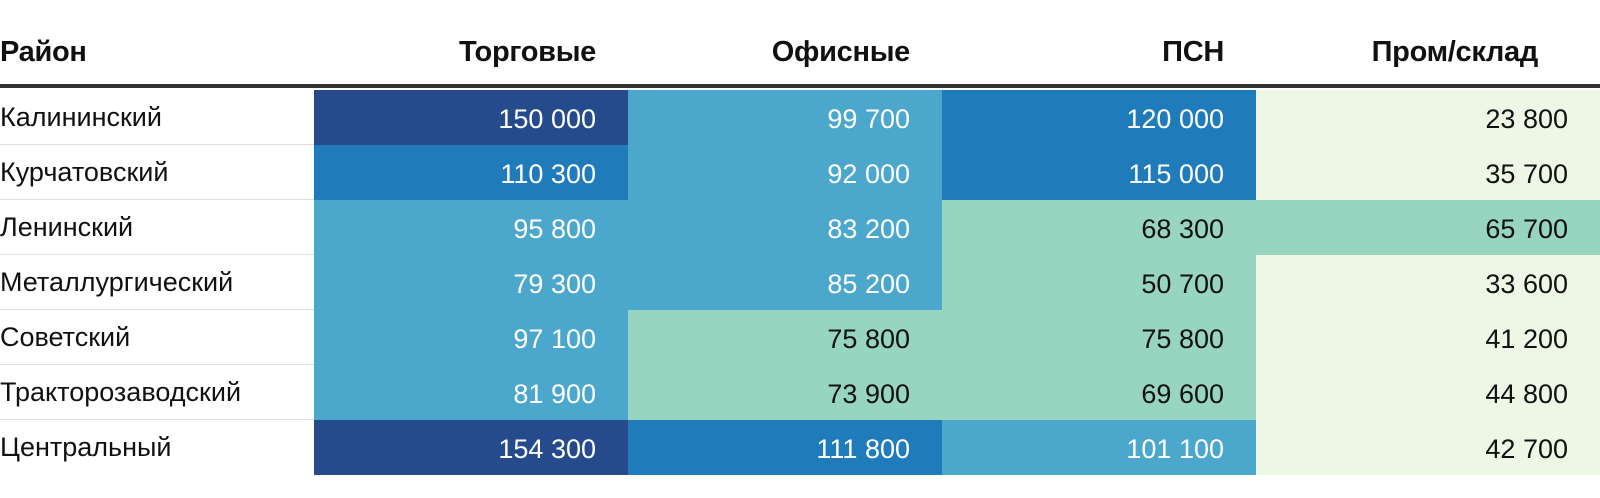  Describe the element at coordinates (84, 172) in the screenshot. I see `row-label: Курчатовский` at that location.